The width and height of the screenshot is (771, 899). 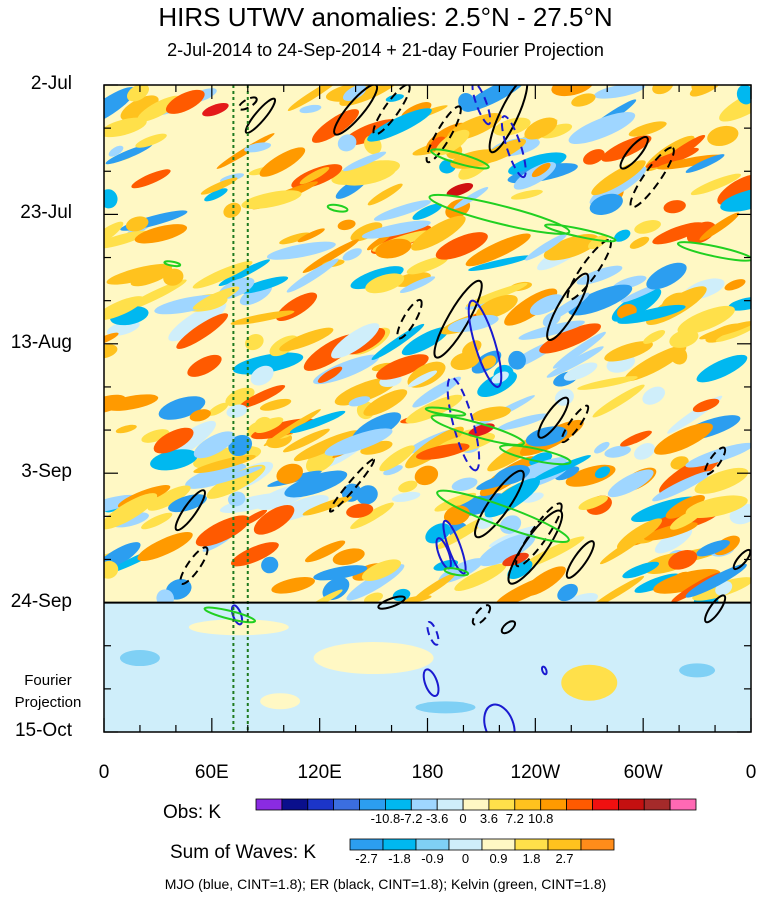 What do you see at coordinates (211, 772) in the screenshot?
I see `x-tick-label: 60E` at bounding box center [211, 772].